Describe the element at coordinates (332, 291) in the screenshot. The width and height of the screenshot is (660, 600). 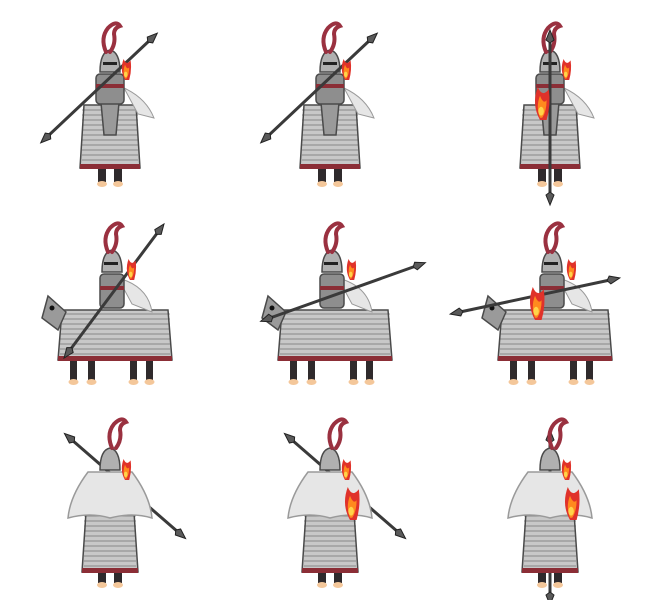
I see `rider-torso` at that location.